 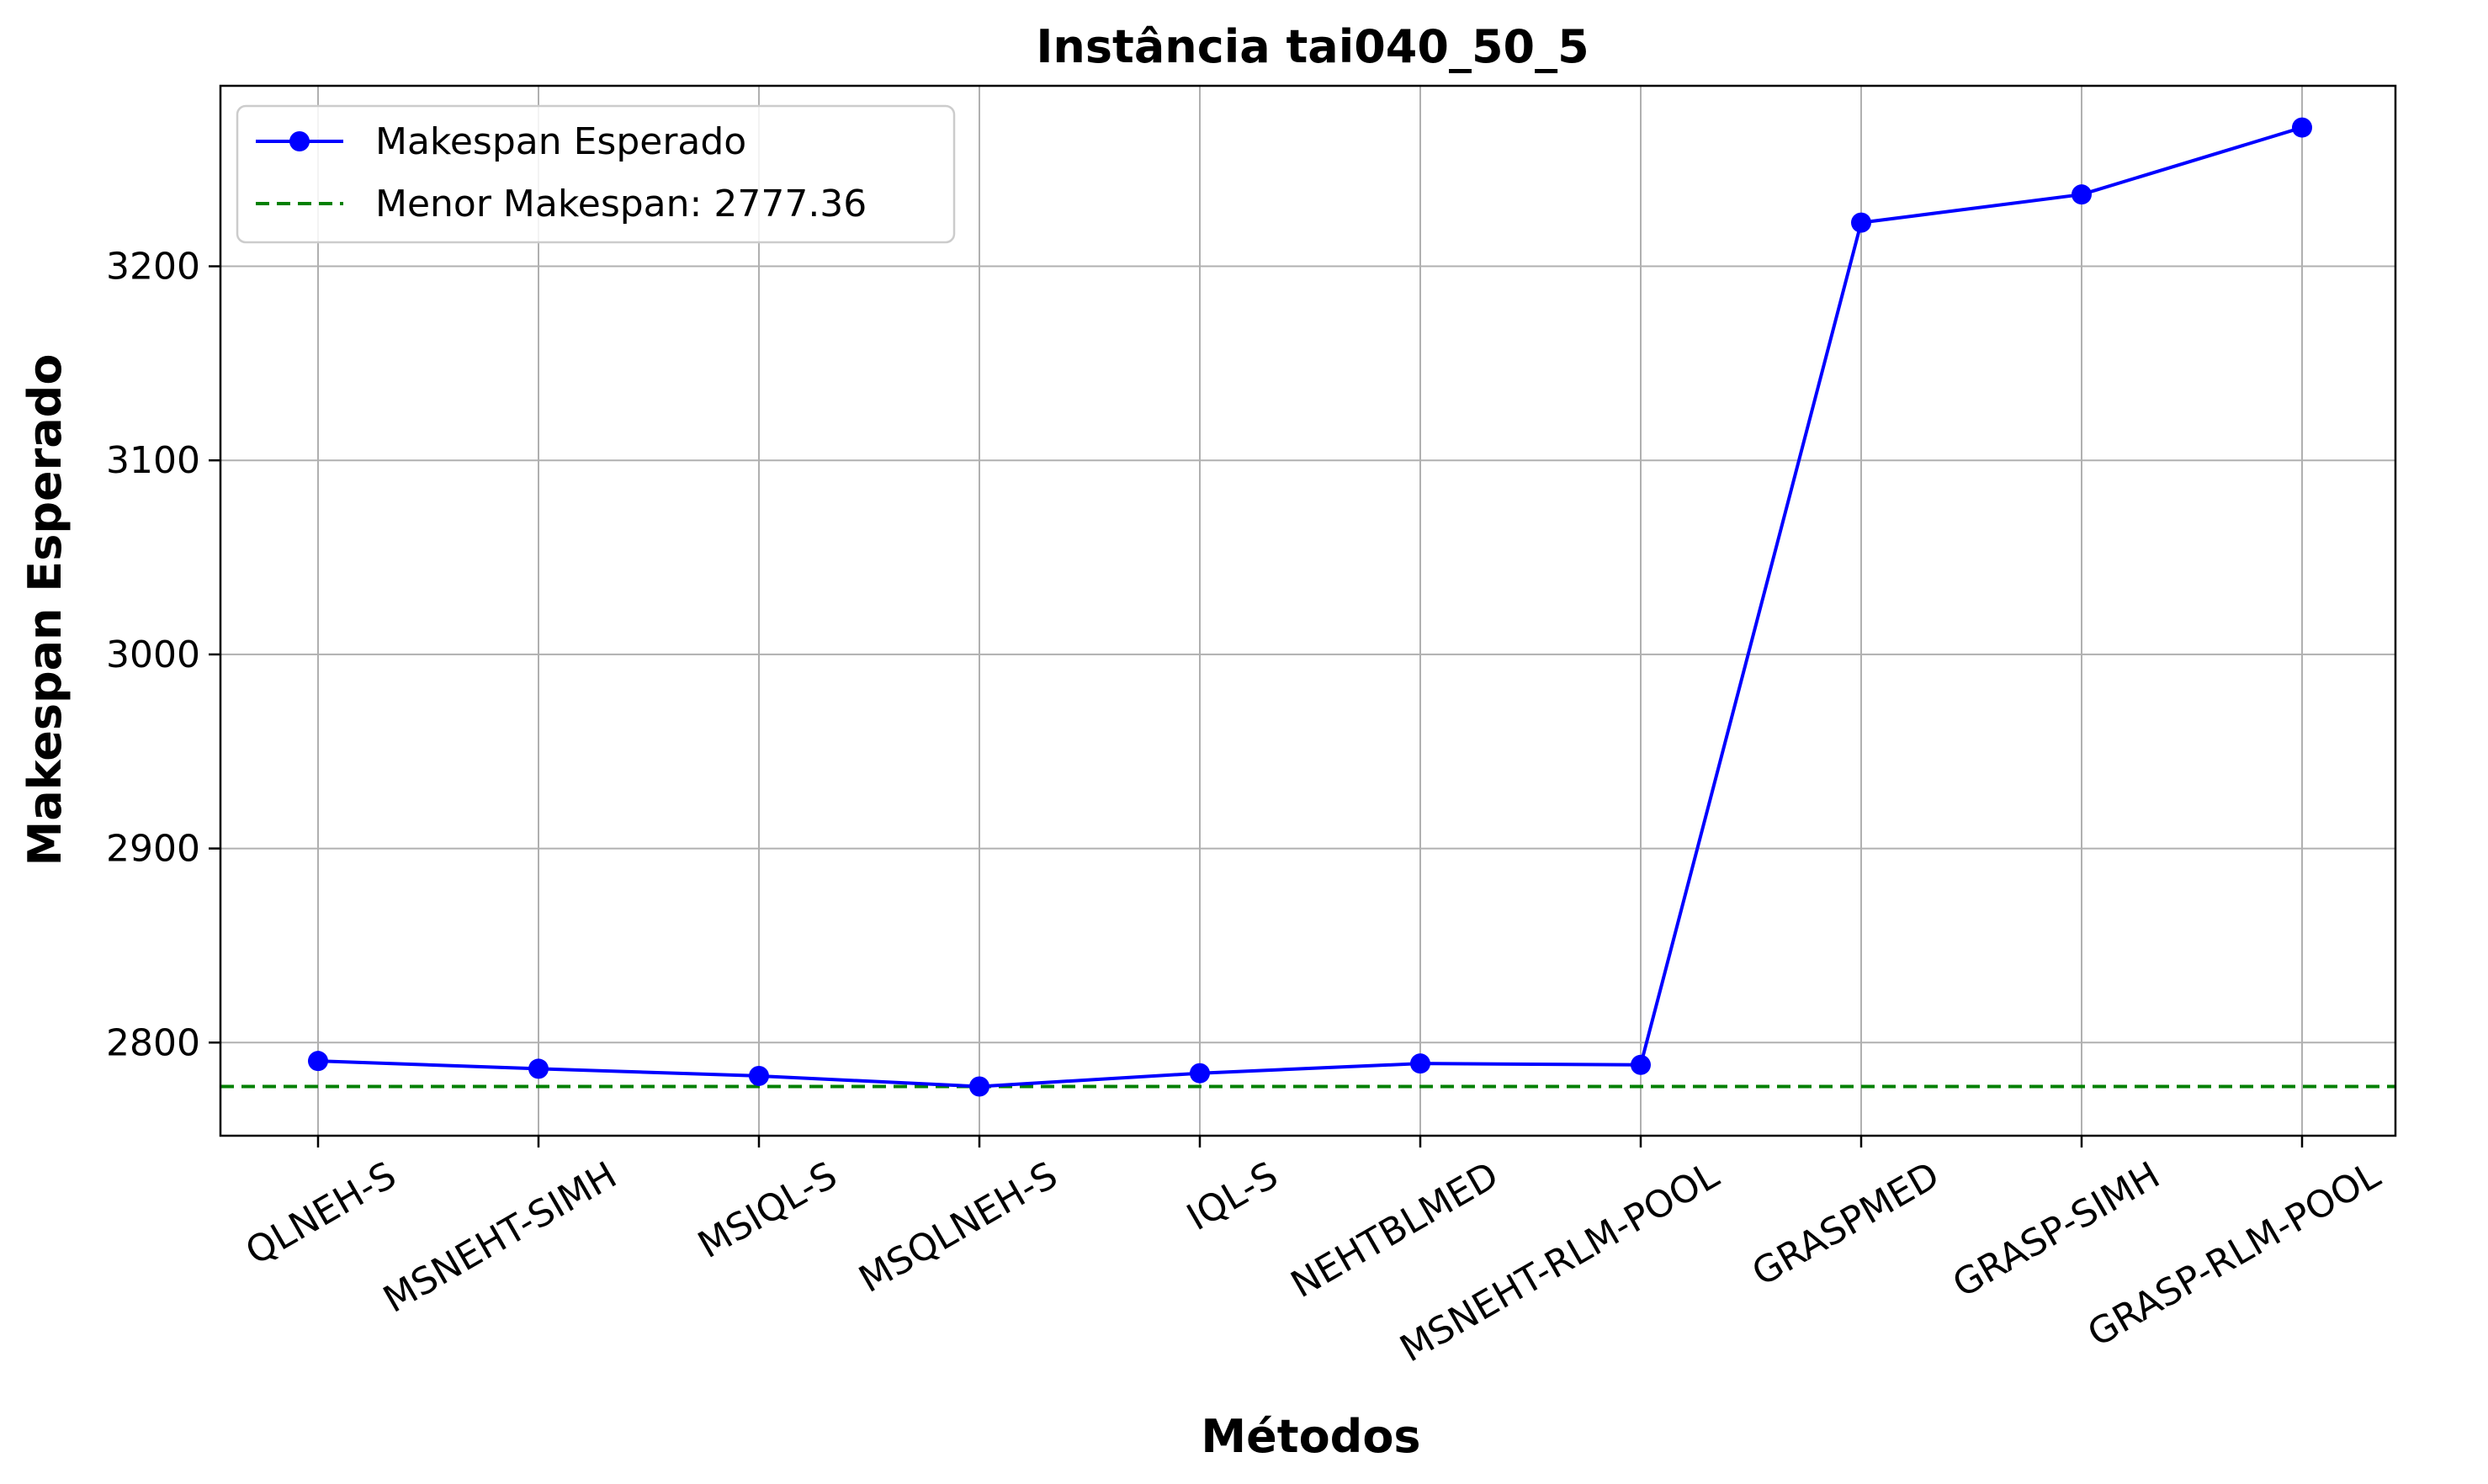 What do you see at coordinates (1310, 1436) in the screenshot?
I see `x-axis-label: Métodos` at bounding box center [1310, 1436].